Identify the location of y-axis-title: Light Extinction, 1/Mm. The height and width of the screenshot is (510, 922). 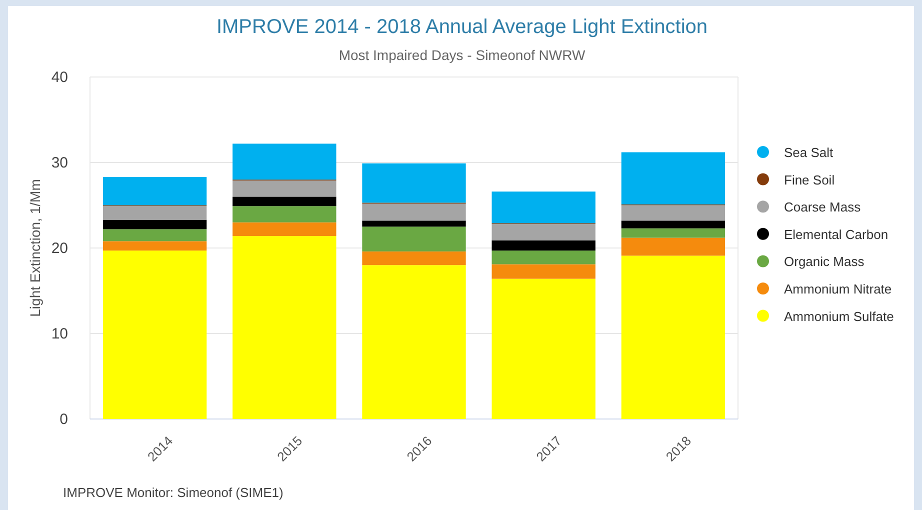
(35, 248).